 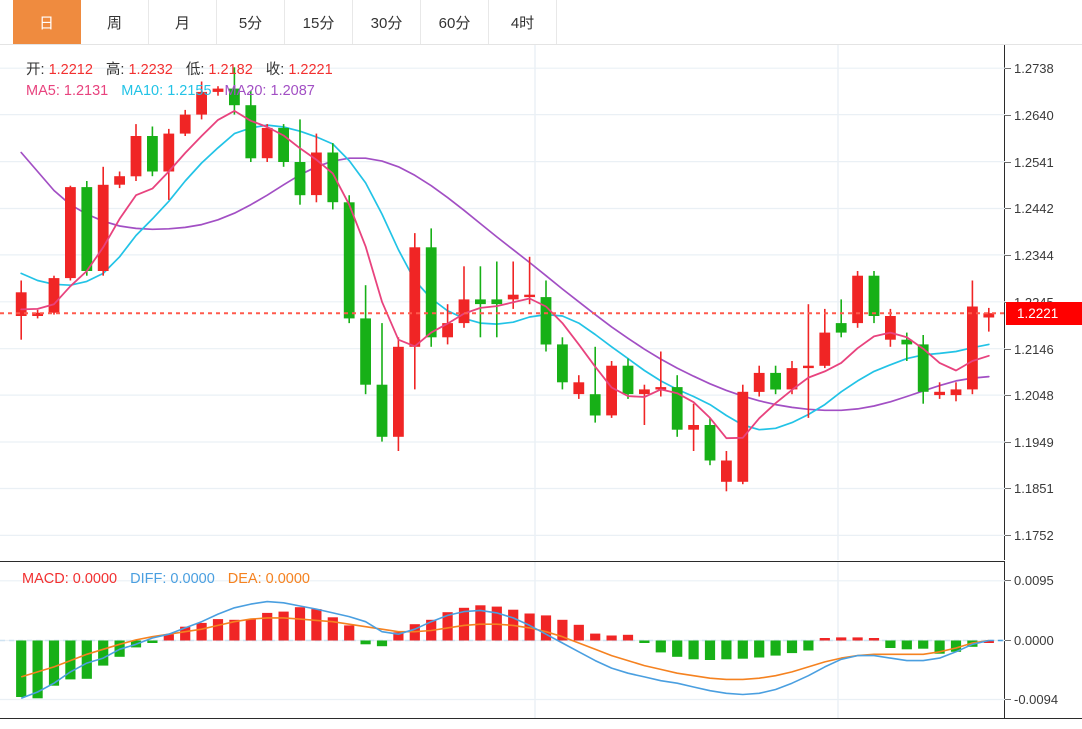 I want to click on tab-4: 5分, so click(x=251, y=22).